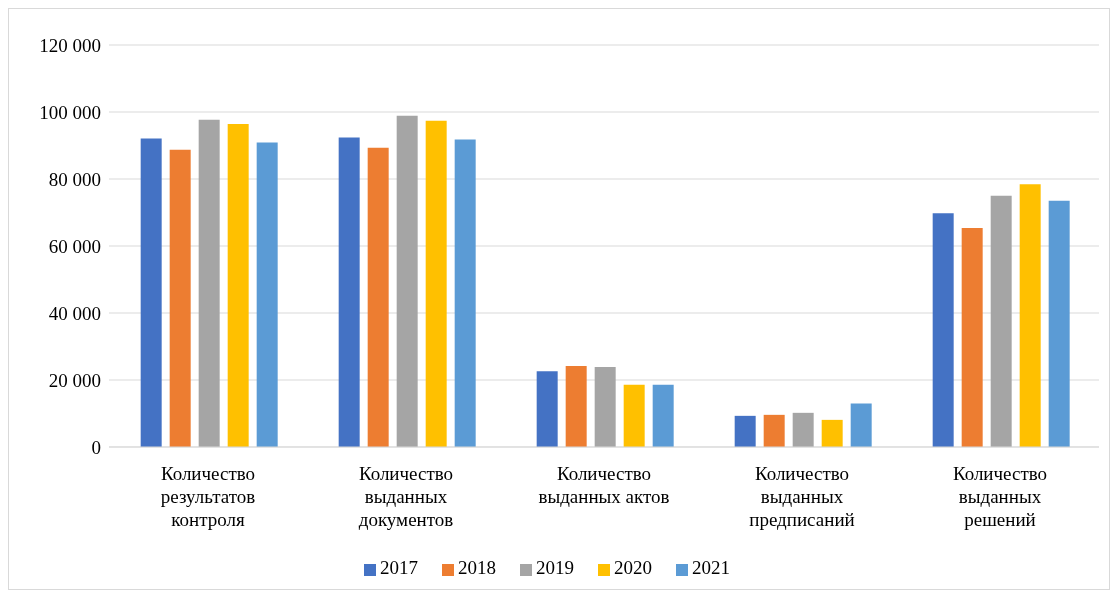 Image resolution: width=1119 pixels, height=596 pixels. I want to click on y-tick-label: 20 000, so click(74, 380).